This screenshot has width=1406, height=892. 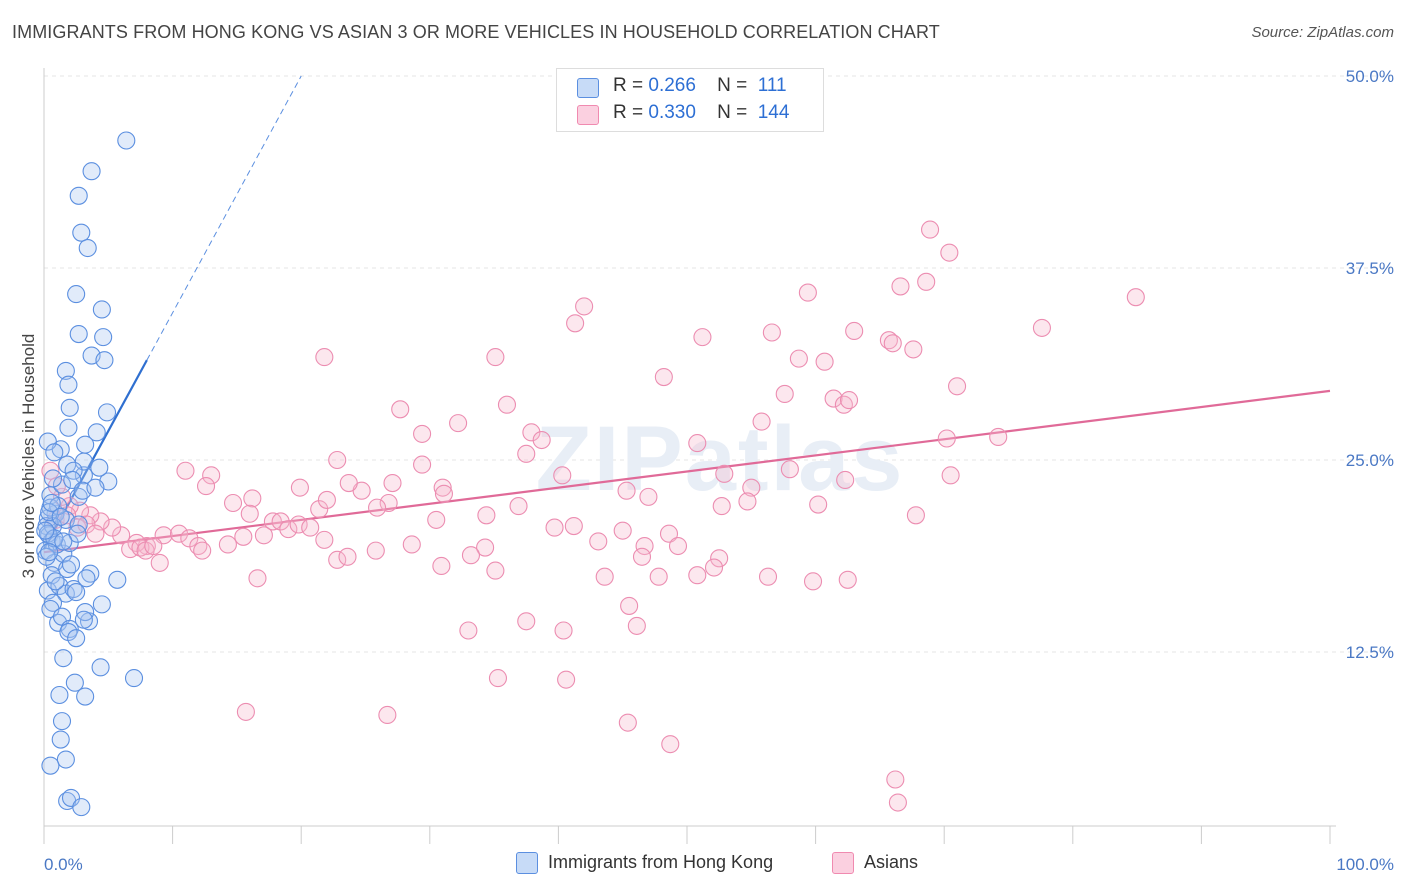 What do you see at coordinates (1370, 268) in the screenshot?
I see `y-tick-label: 37.5%` at bounding box center [1370, 268].